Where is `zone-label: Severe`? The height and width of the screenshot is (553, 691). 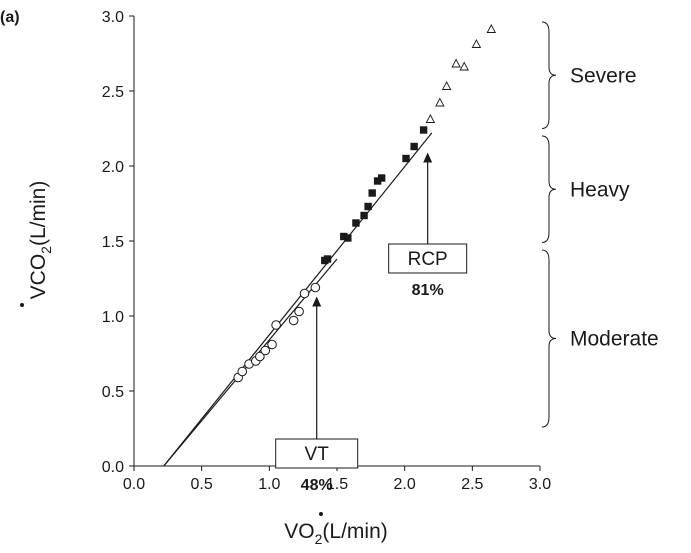
zone-label: Severe is located at coordinates (603, 75).